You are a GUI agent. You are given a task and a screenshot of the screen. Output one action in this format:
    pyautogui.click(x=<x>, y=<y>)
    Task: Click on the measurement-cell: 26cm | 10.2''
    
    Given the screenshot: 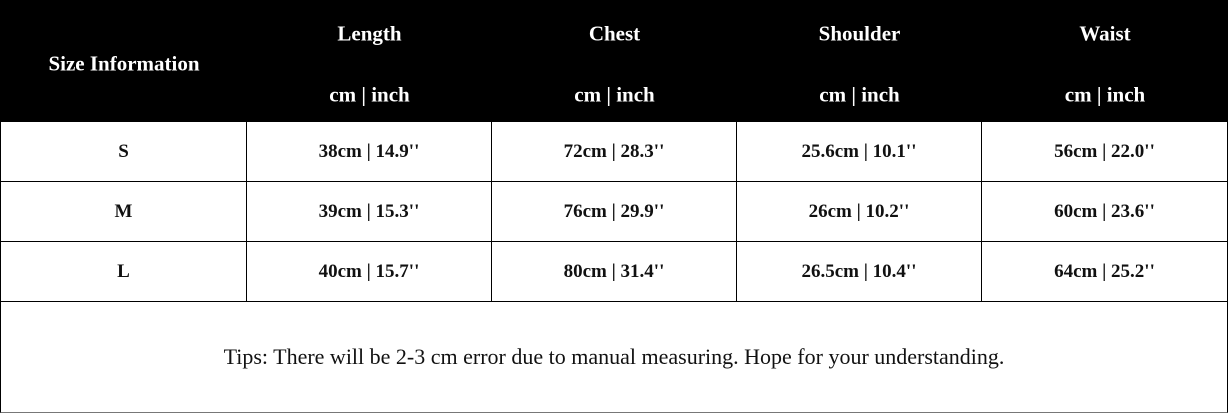 What is the action you would take?
    pyautogui.click(x=859, y=212)
    